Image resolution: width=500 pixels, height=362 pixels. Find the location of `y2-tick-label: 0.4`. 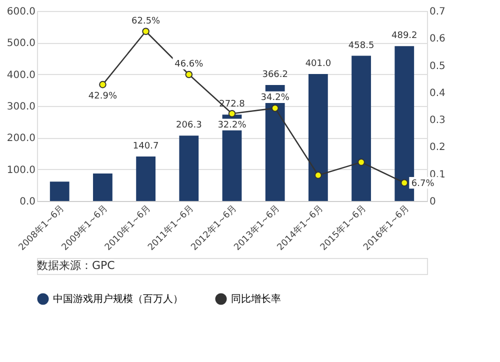

y2-tick-label: 0.4 is located at coordinates (438, 93).